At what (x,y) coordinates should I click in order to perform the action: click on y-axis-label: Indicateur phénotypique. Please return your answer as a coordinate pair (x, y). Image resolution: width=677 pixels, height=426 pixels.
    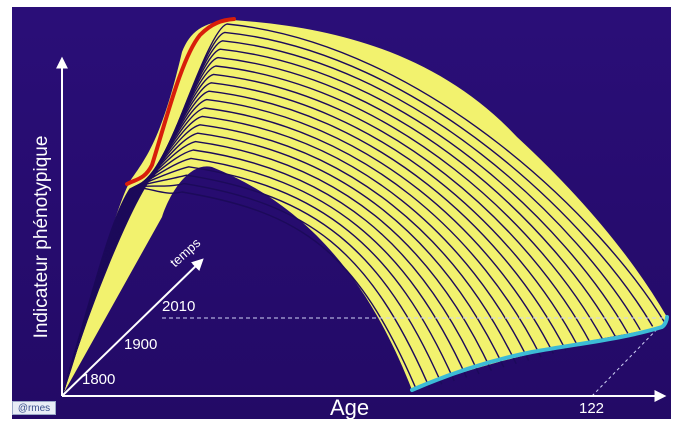
    Looking at the image, I should click on (41, 237).